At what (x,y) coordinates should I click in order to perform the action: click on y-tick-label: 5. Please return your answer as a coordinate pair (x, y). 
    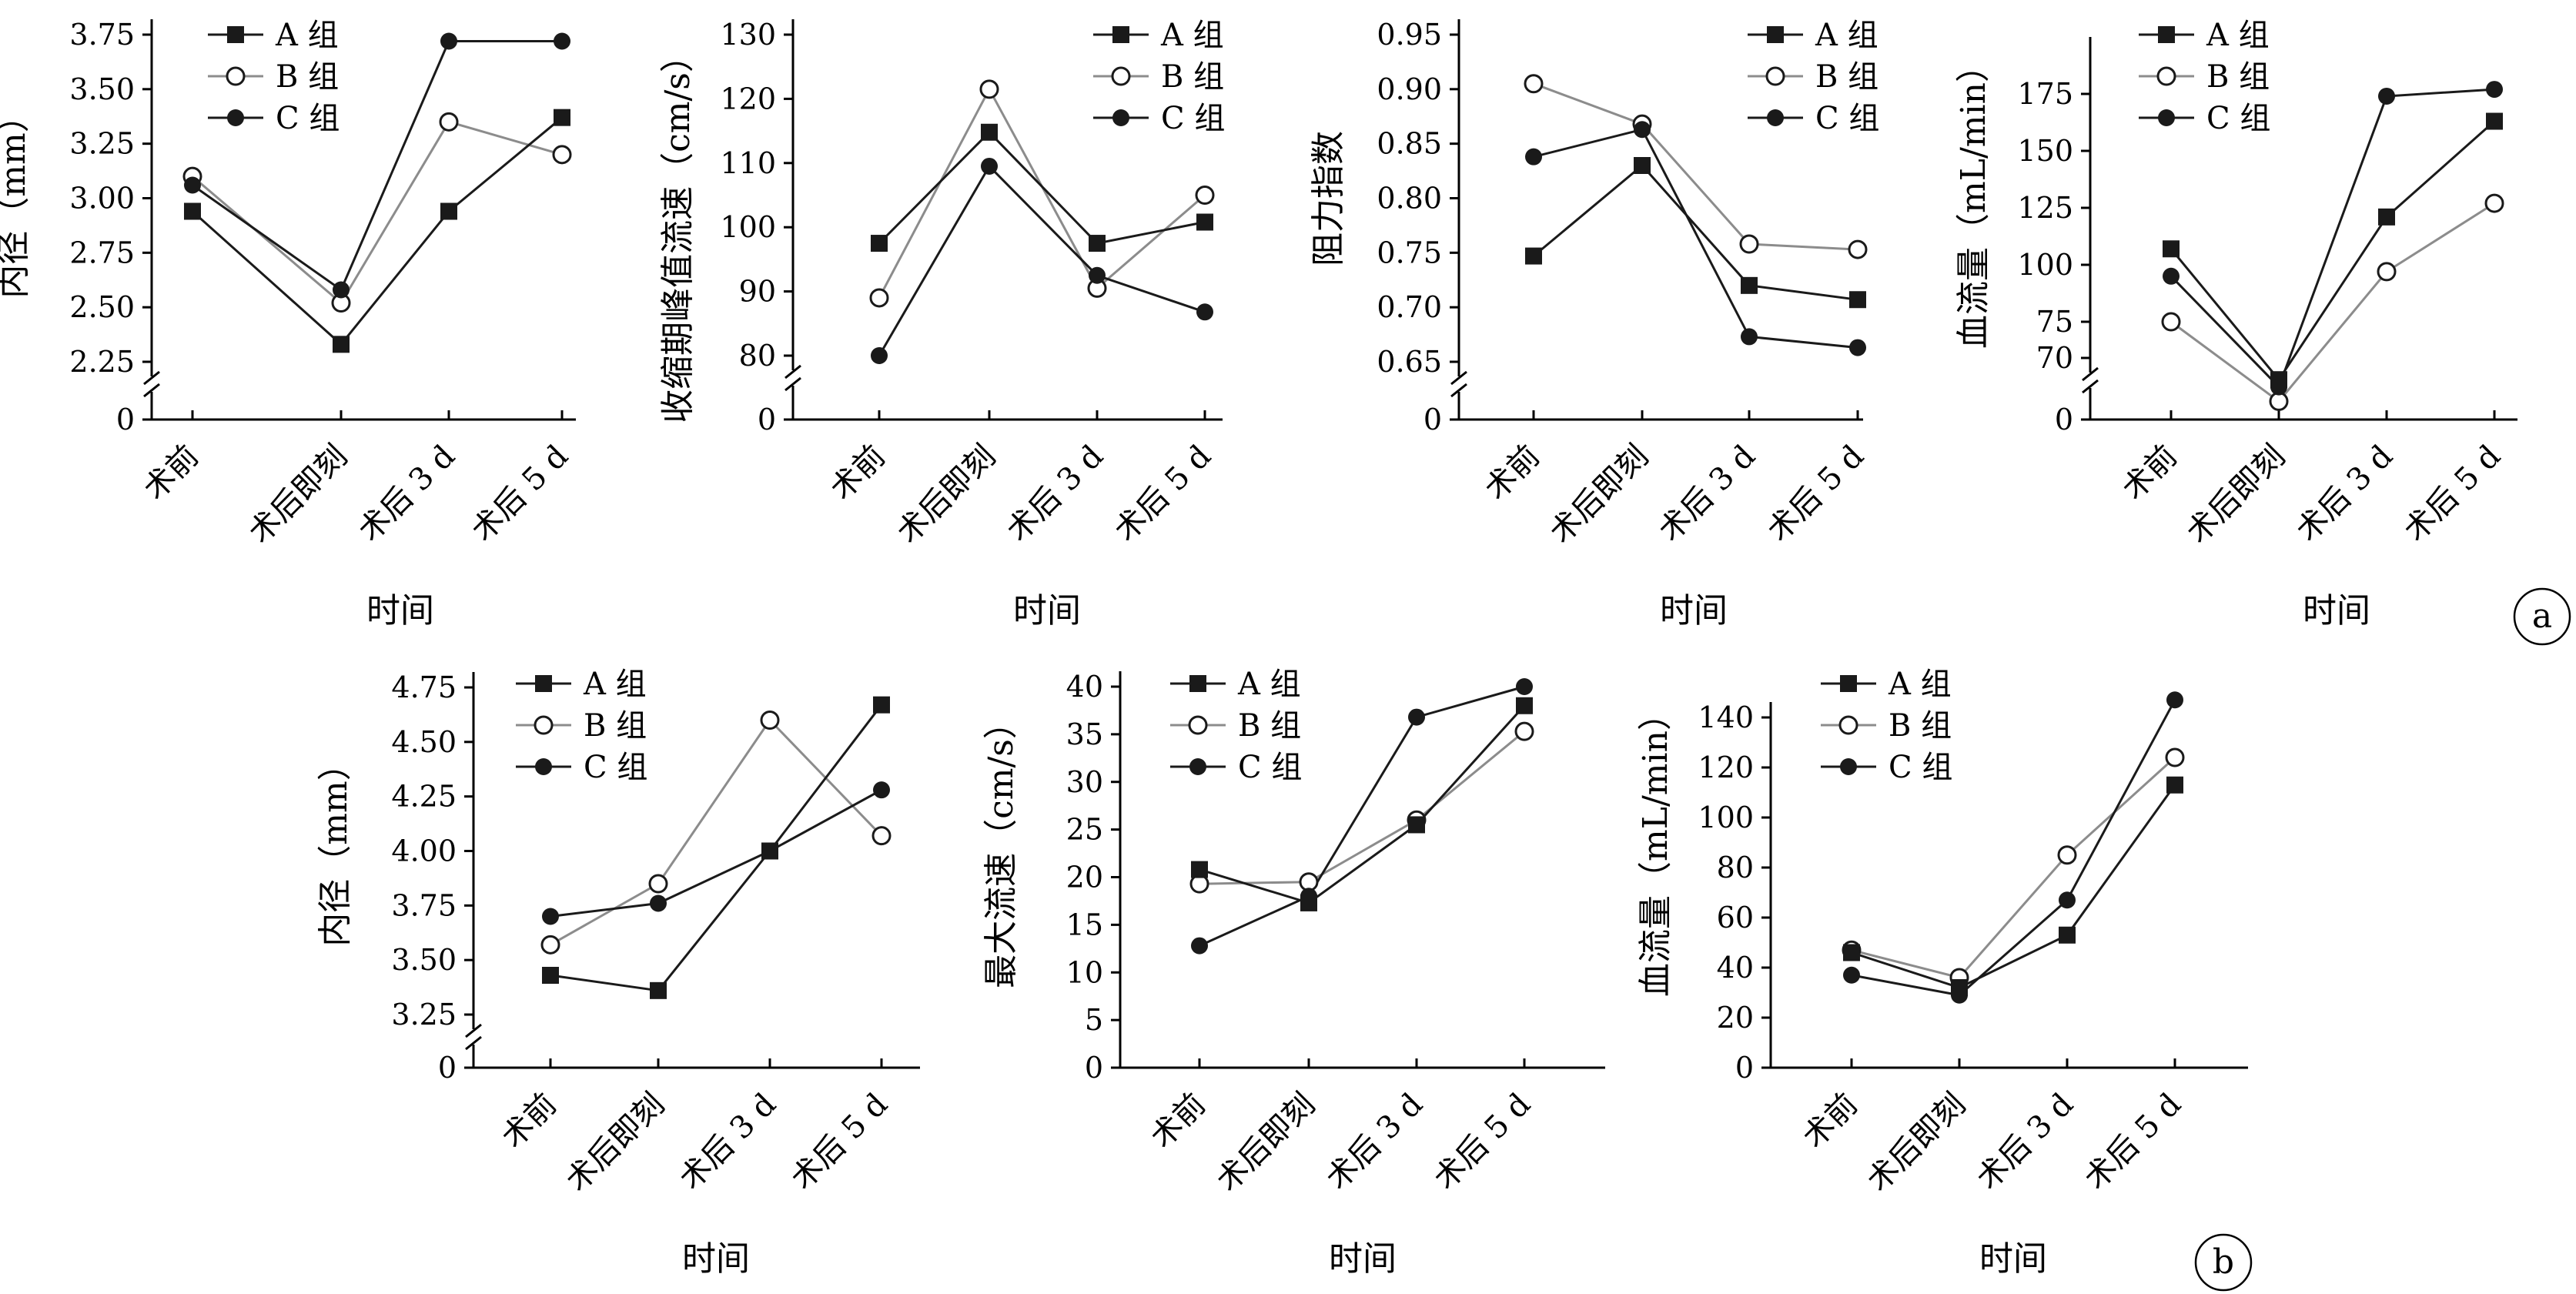
    Looking at the image, I should click on (1094, 1020).